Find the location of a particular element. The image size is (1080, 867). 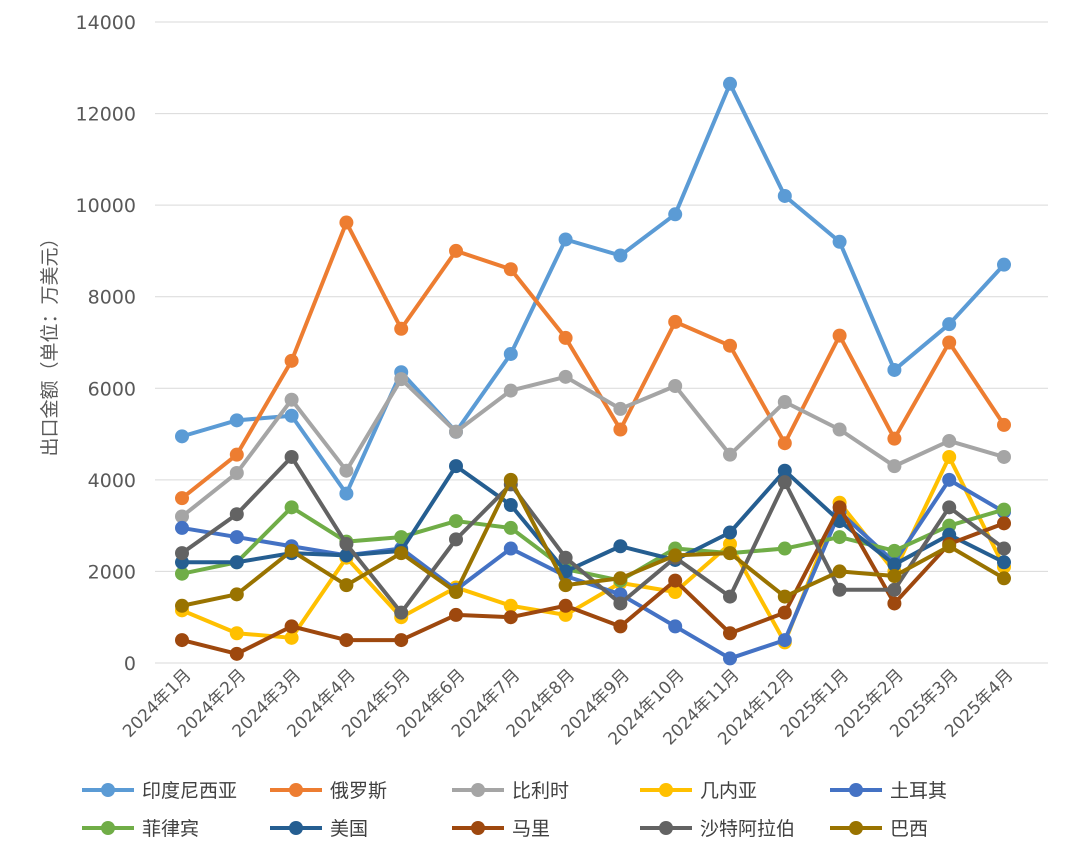

y-tick-label: 2000 is located at coordinates (112, 572).